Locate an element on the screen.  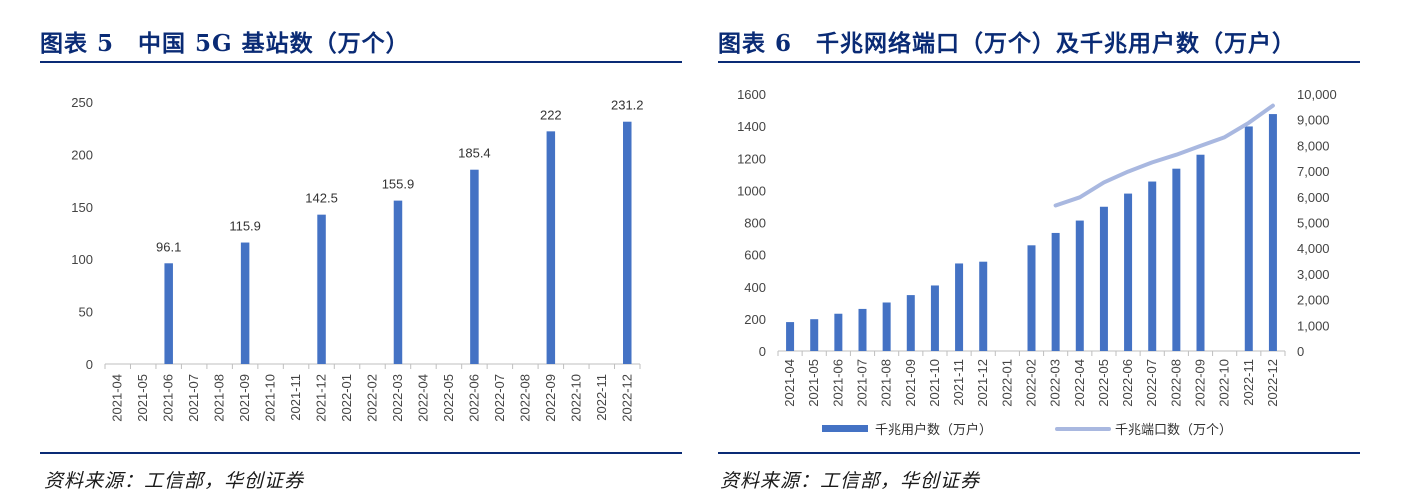
y-tick-label: 50 is located at coordinates (86, 312).